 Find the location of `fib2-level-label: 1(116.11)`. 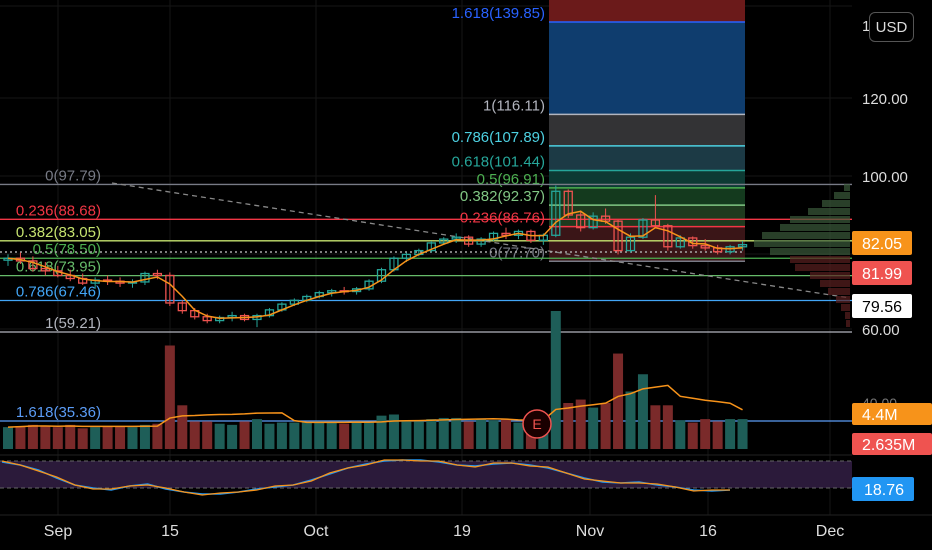

fib2-level-label: 1(116.11) is located at coordinates (514, 105).